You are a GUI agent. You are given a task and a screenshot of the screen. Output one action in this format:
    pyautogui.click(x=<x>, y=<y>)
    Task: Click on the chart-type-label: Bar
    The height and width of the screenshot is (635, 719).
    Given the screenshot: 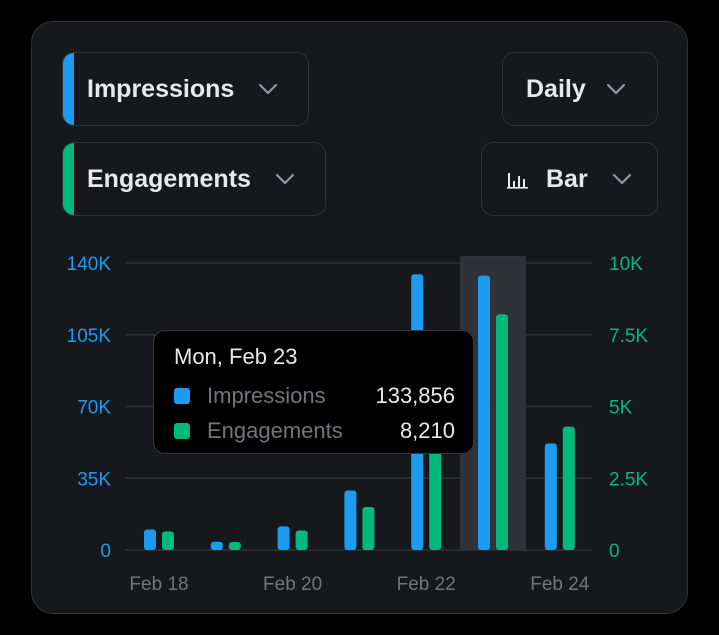 What is the action you would take?
    pyautogui.click(x=567, y=178)
    